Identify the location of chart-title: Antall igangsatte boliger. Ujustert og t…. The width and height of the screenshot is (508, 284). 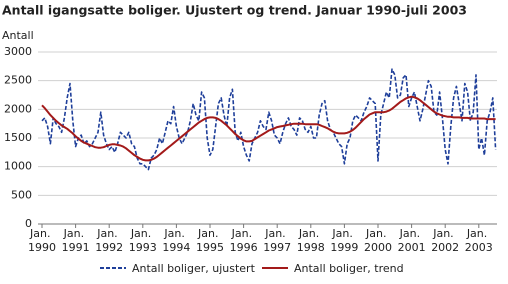
(234, 10).